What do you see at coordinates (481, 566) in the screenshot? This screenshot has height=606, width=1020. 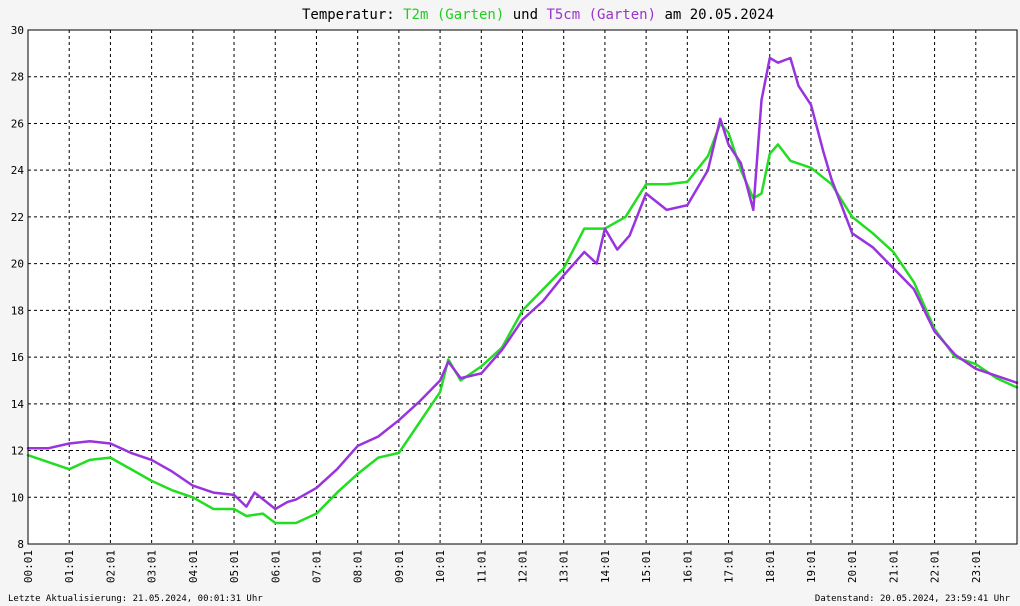 I see `x-tick-label: 11:01` at bounding box center [481, 566].